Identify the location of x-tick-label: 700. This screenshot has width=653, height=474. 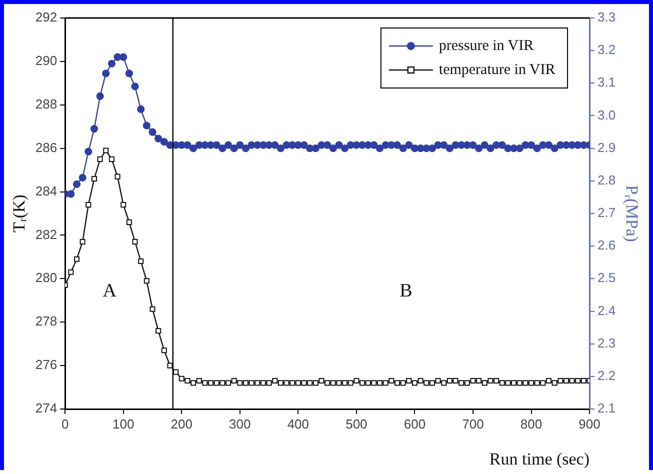
(473, 424).